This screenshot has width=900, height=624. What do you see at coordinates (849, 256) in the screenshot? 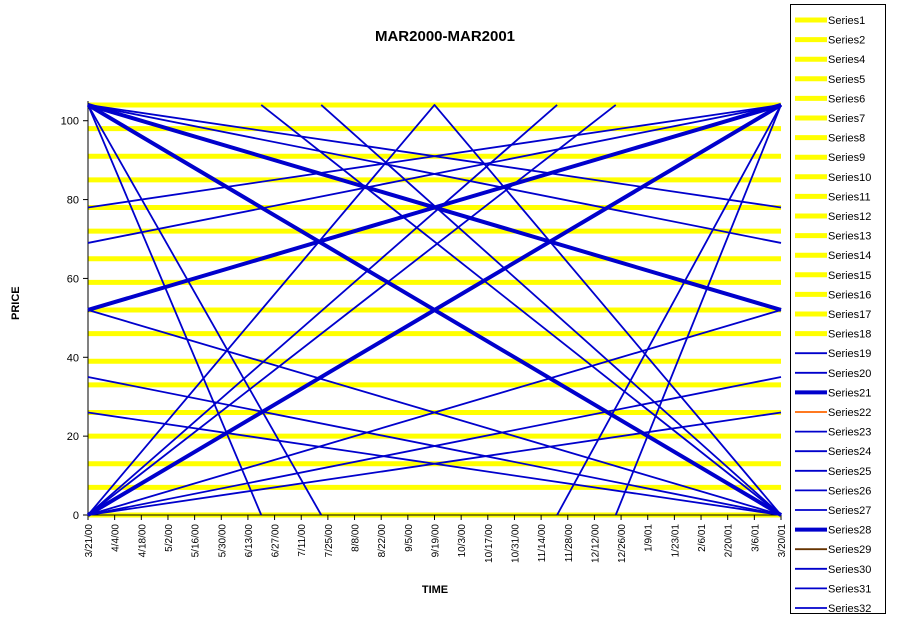
I see `legend-label-12: Series14` at bounding box center [849, 256].